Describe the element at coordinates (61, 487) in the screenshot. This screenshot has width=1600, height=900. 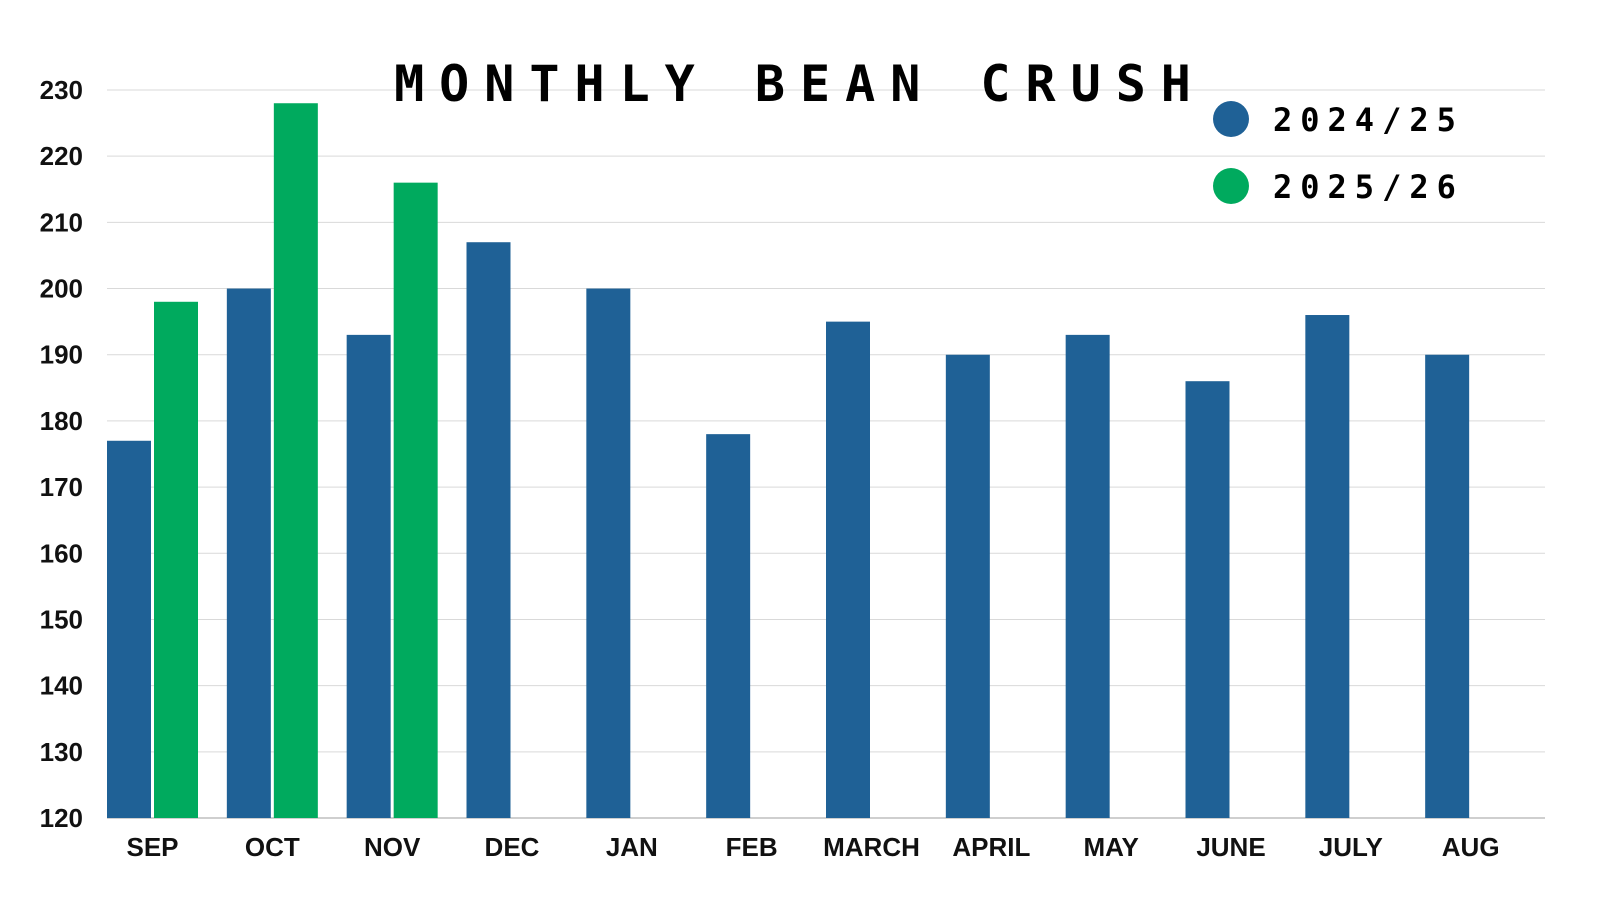
I see `y-tick-label: 170` at that location.